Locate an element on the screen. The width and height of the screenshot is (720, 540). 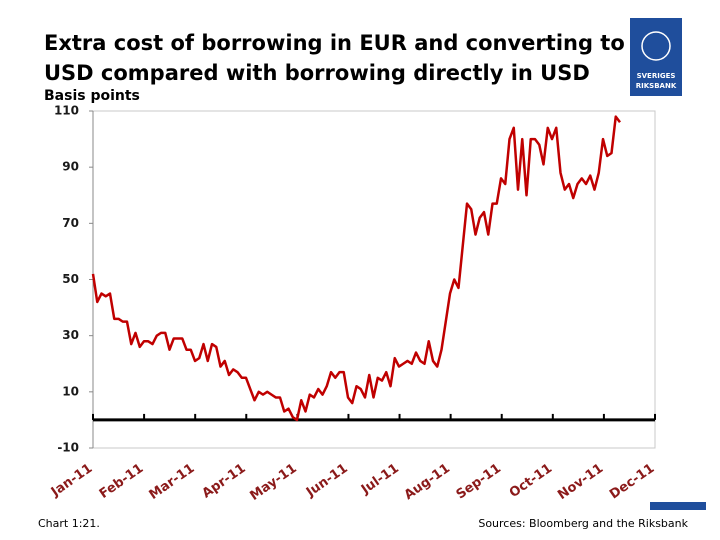
source: Sources: Bloomberg and the Riksbank is located at coordinates (583, 523).